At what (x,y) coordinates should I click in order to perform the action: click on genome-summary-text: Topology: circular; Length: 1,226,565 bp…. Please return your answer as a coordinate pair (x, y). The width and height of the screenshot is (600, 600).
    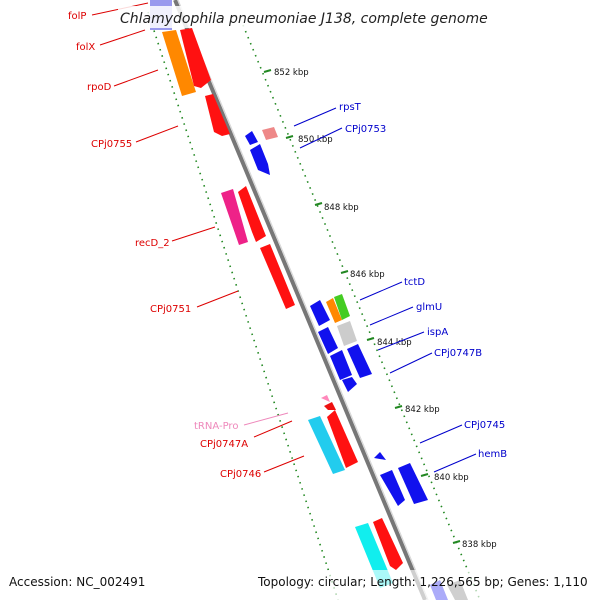
    Looking at the image, I should click on (422, 582).